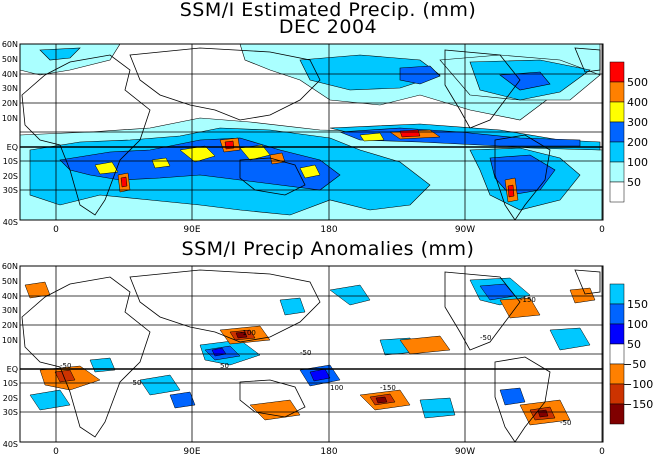  What do you see at coordinates (634, 364) in the screenshot?
I see `legend-label: −50` at bounding box center [634, 364].